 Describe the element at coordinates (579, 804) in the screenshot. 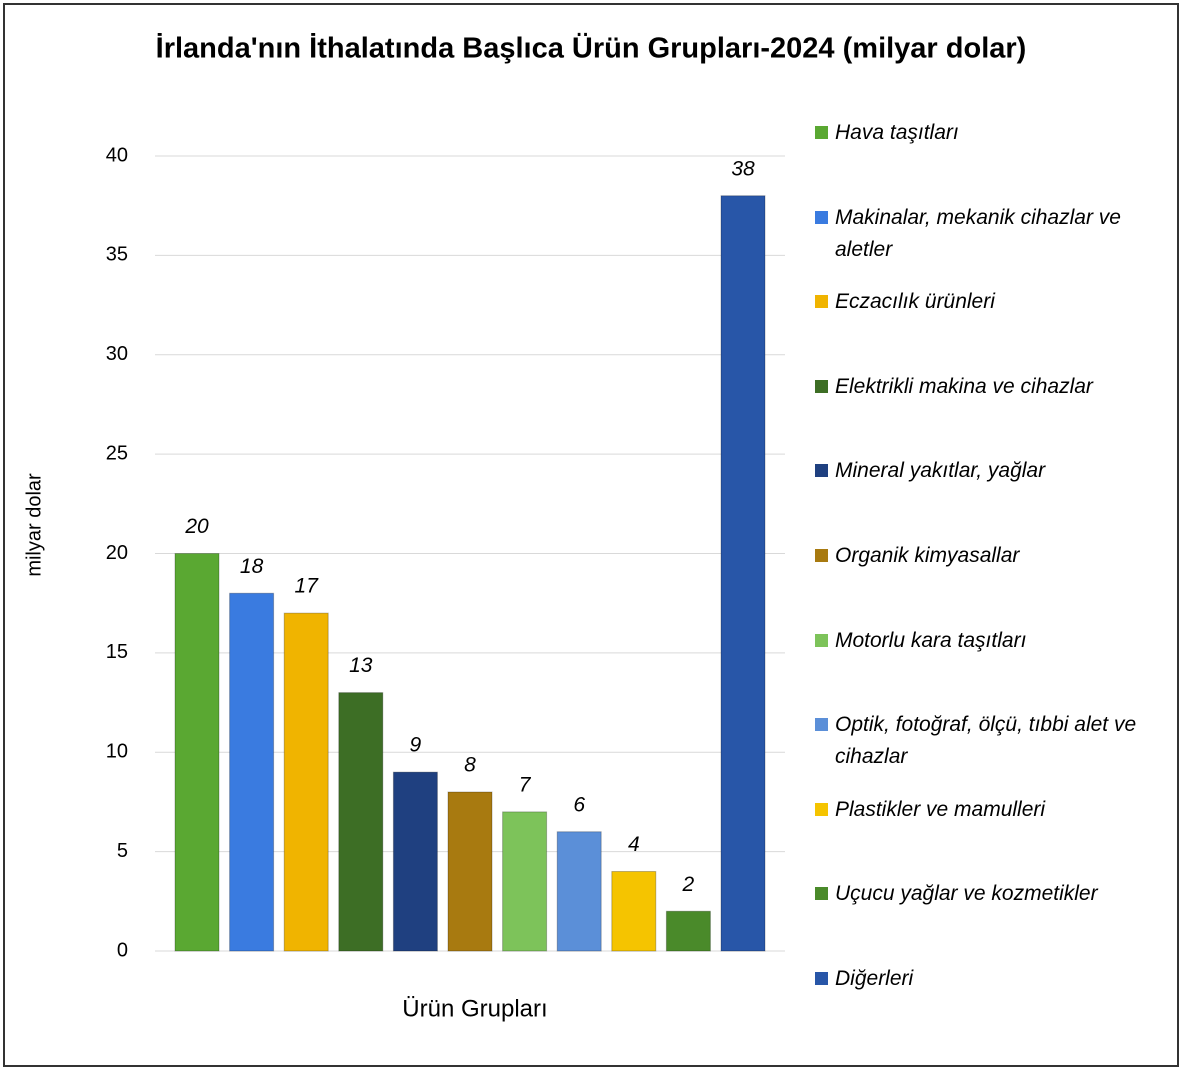

I see `data-label: 6` at that location.